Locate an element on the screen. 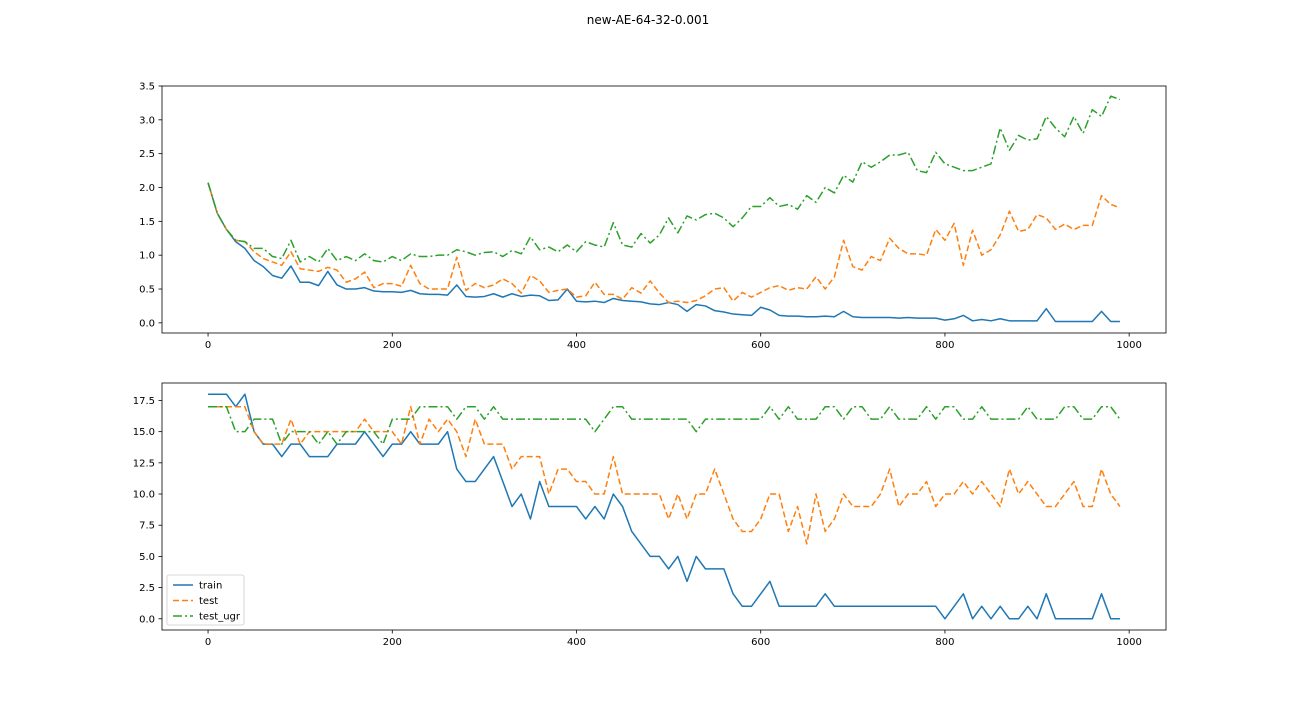 The height and width of the screenshot is (720, 1296). y-tick-label: 2.0 is located at coordinates (147, 188).